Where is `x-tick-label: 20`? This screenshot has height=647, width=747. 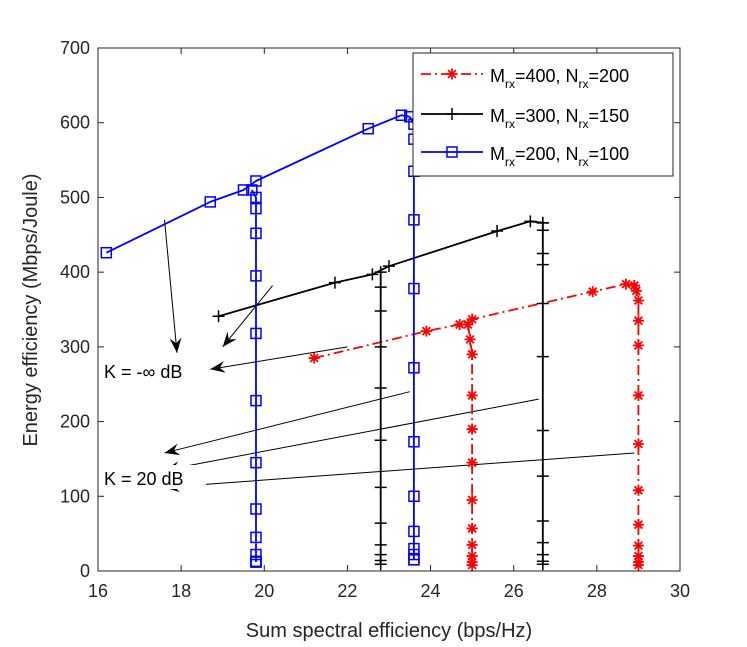
x-tick-label: 20 is located at coordinates (264, 591).